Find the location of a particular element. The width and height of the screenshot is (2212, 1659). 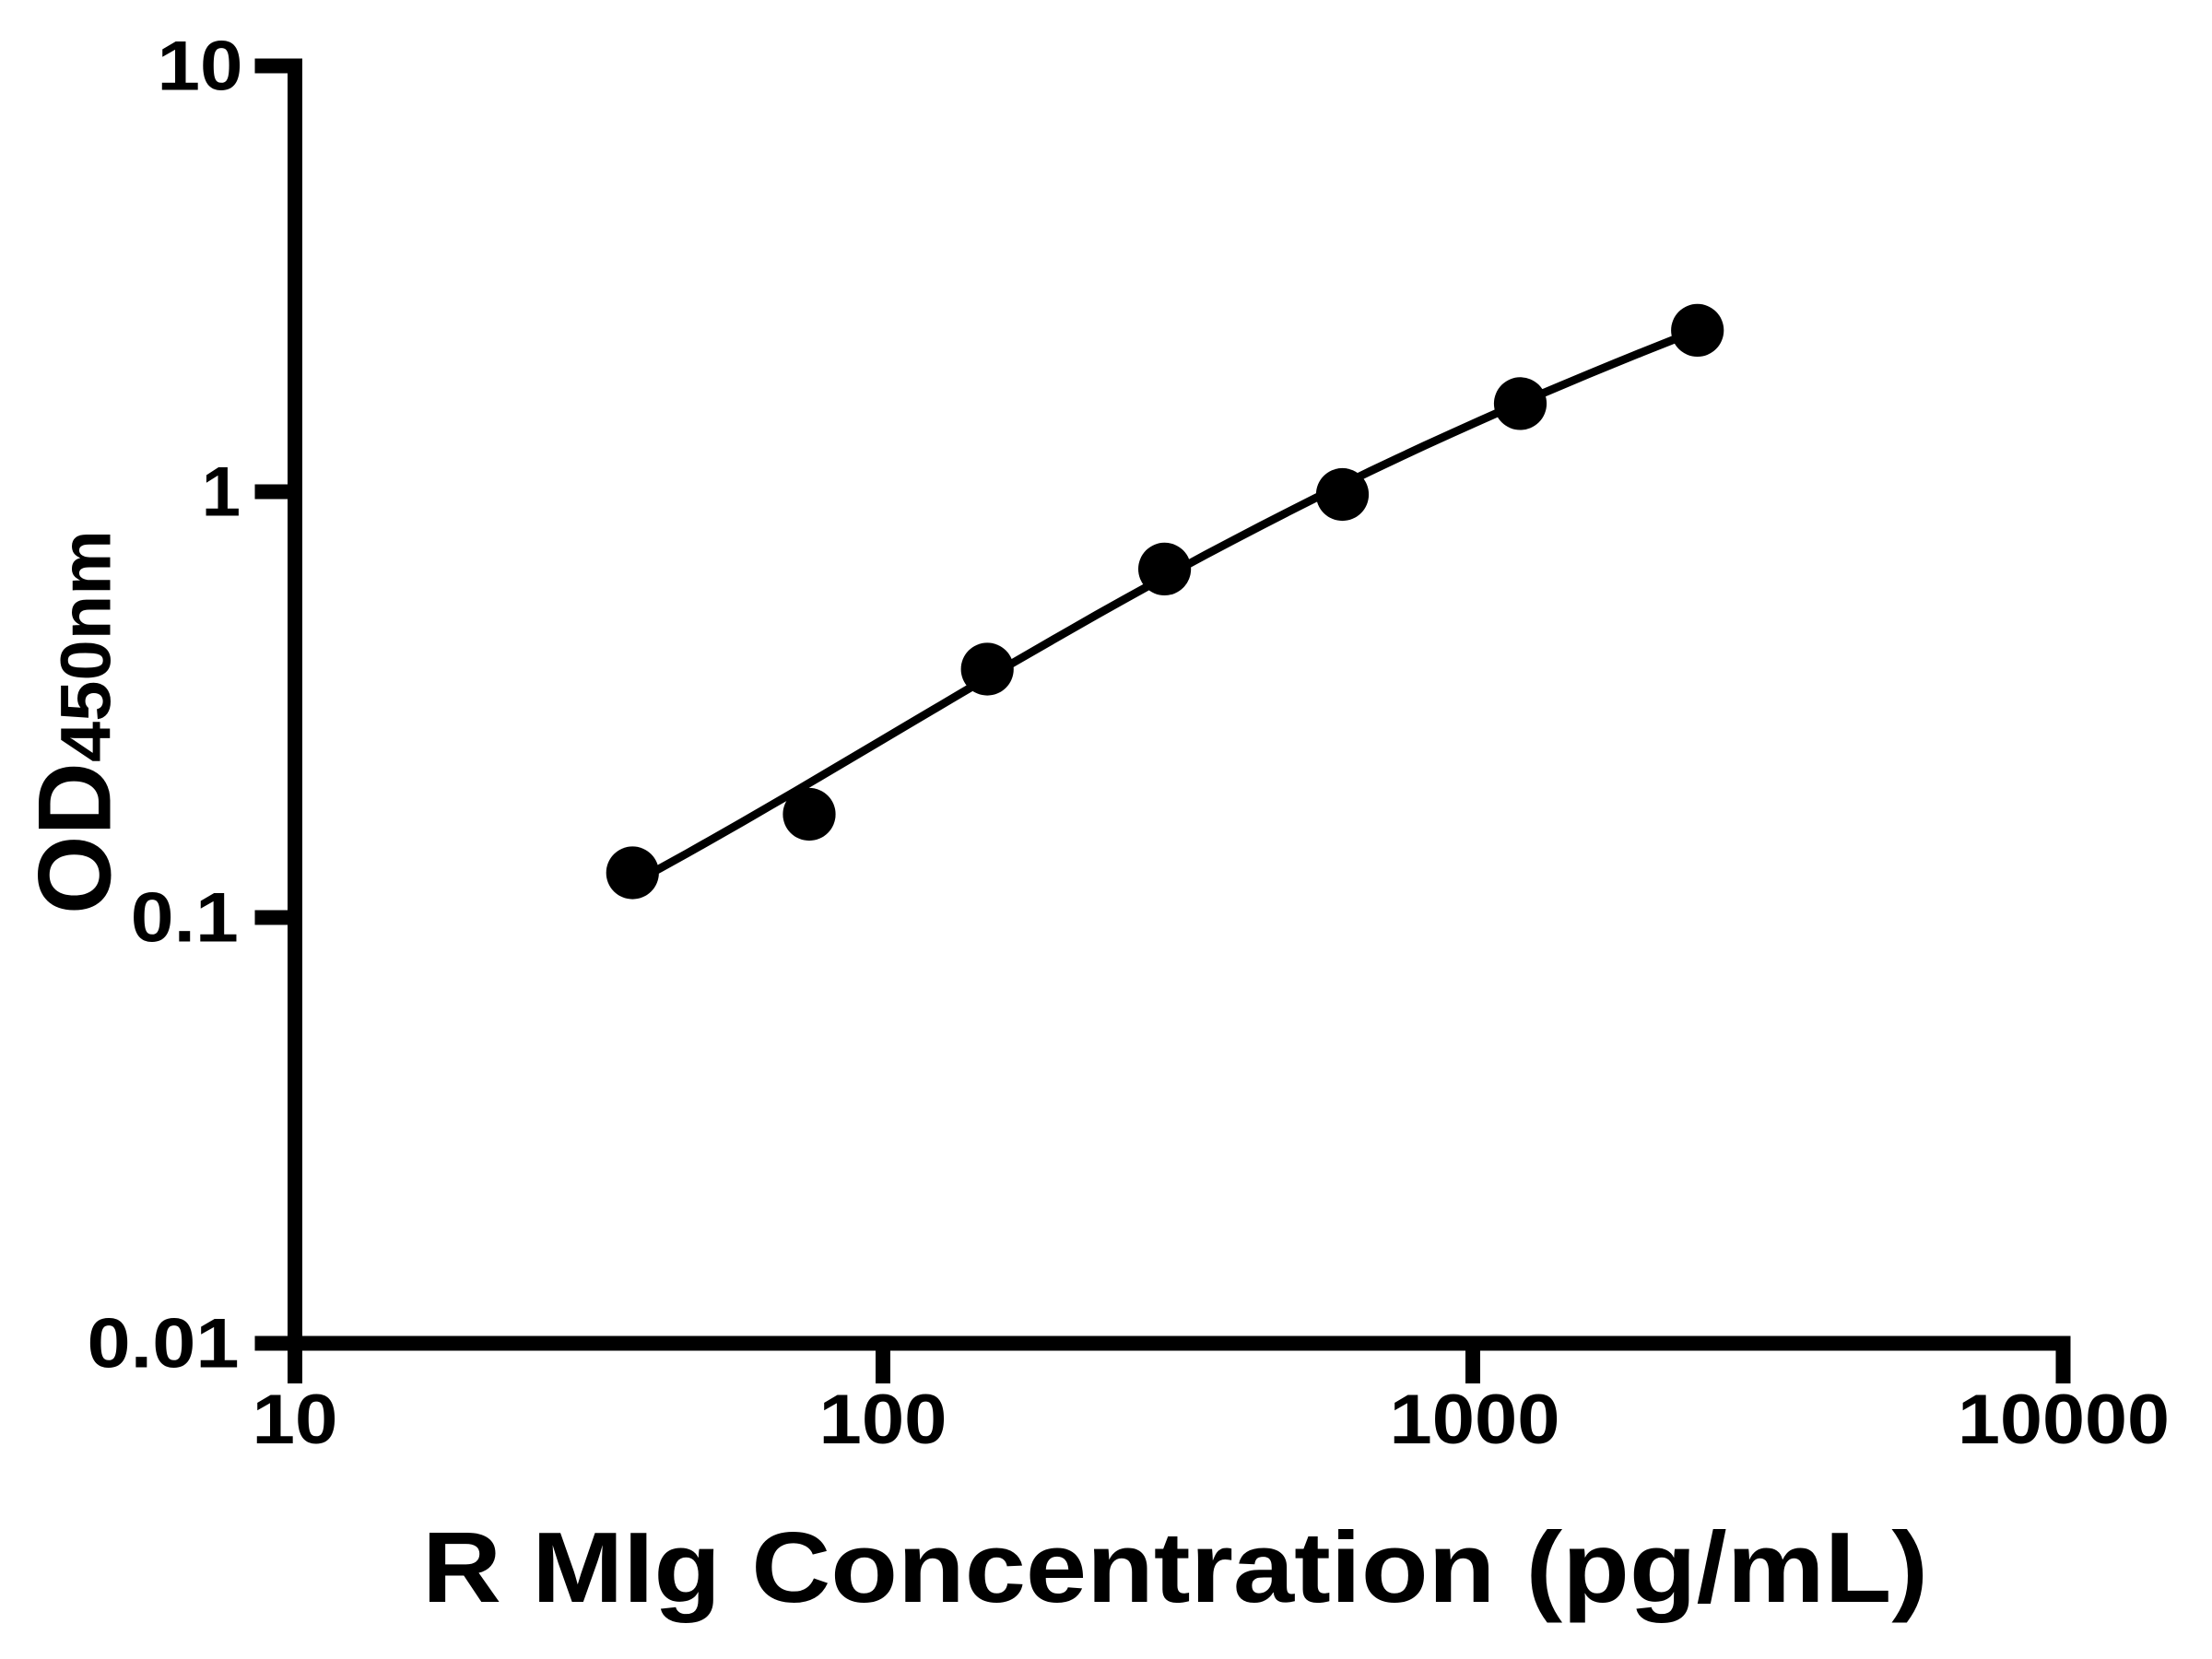

svg-text: OD is located at coordinates (75, 838).